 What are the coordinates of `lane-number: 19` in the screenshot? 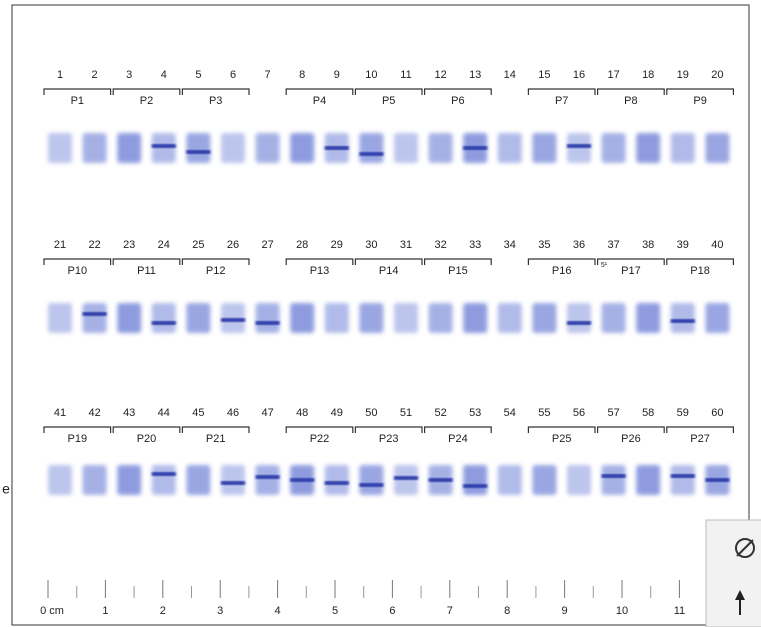 It's located at (683, 75).